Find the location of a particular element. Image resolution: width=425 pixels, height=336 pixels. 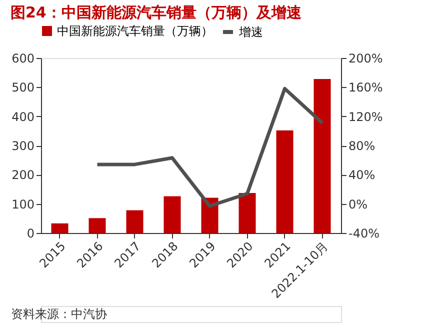

legend-label: 增速 is located at coordinates (250, 32).